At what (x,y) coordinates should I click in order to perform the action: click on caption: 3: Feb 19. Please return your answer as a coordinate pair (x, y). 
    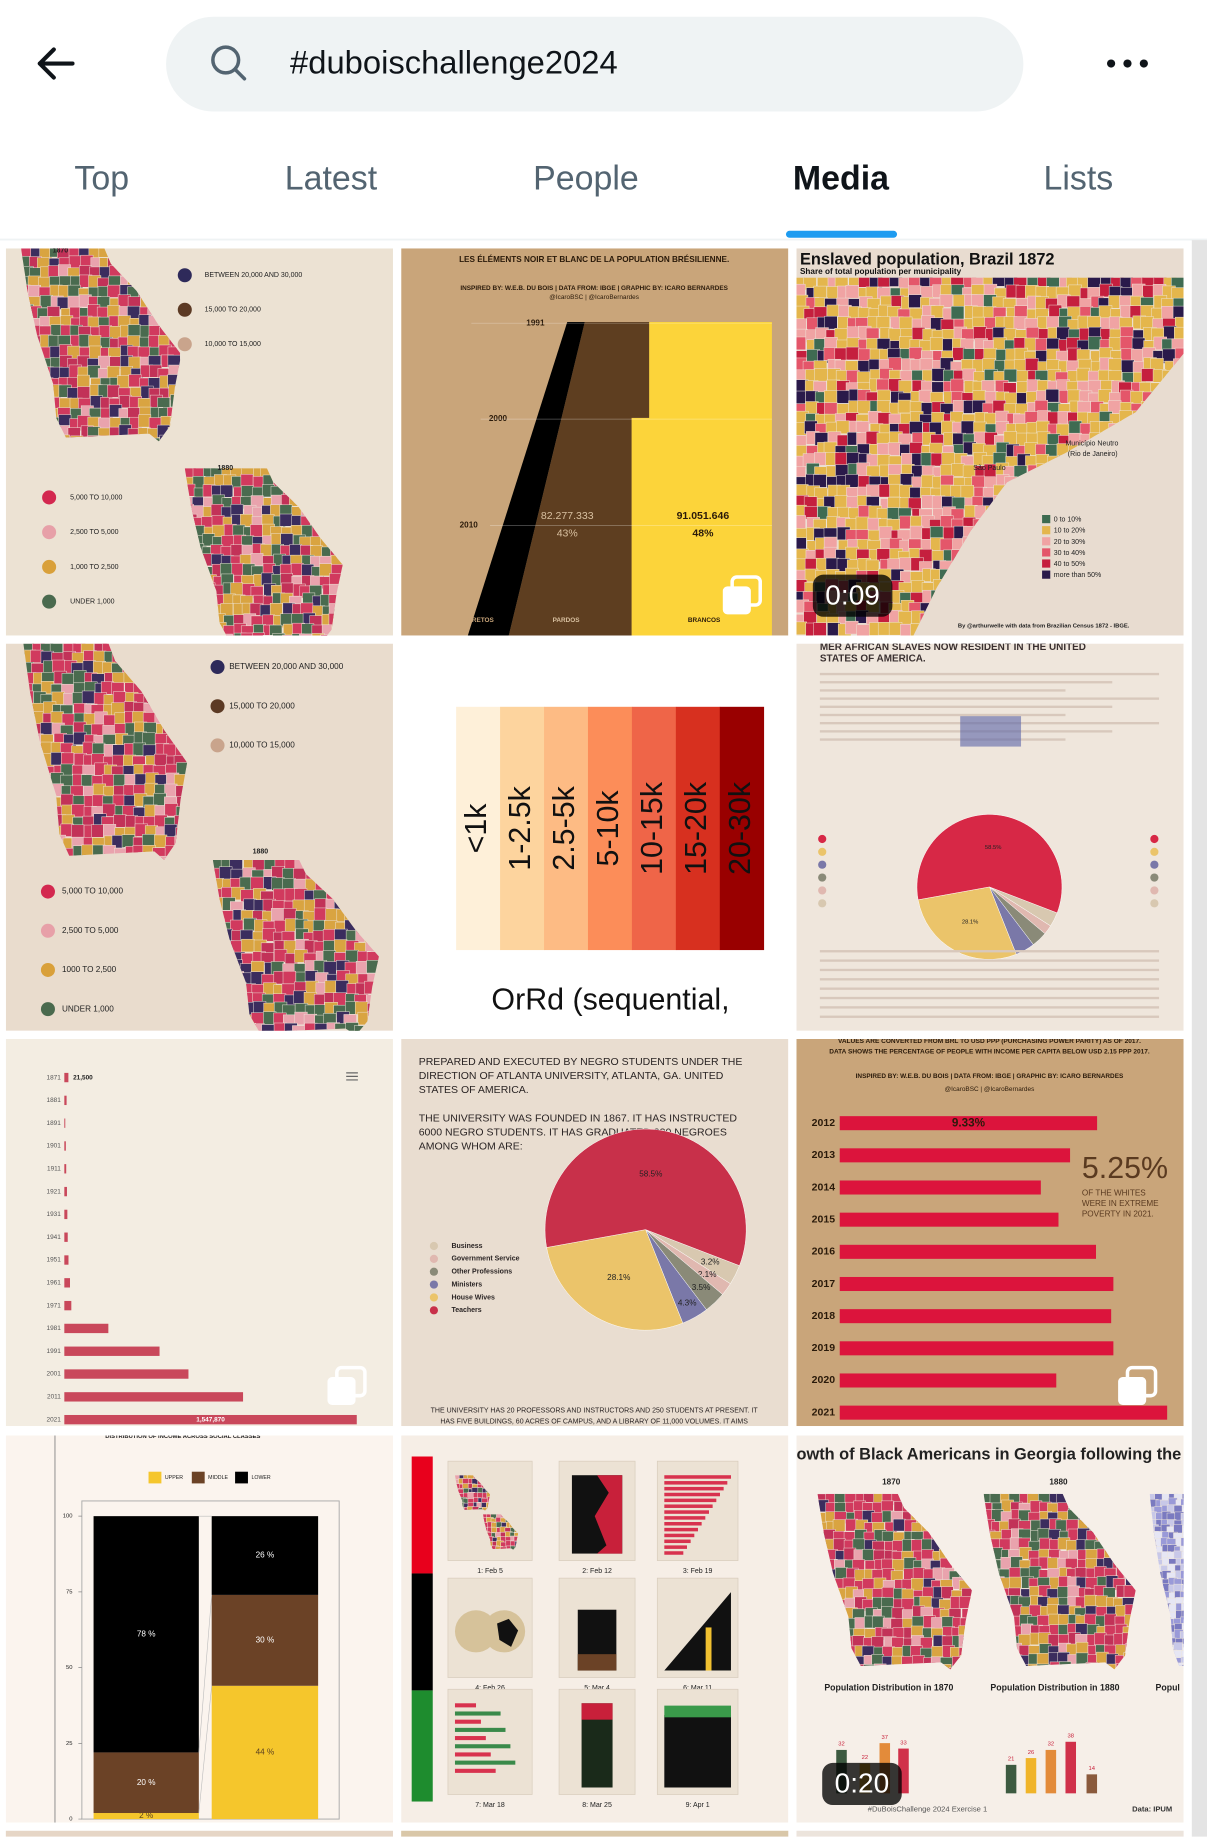
    Looking at the image, I should click on (698, 1571).